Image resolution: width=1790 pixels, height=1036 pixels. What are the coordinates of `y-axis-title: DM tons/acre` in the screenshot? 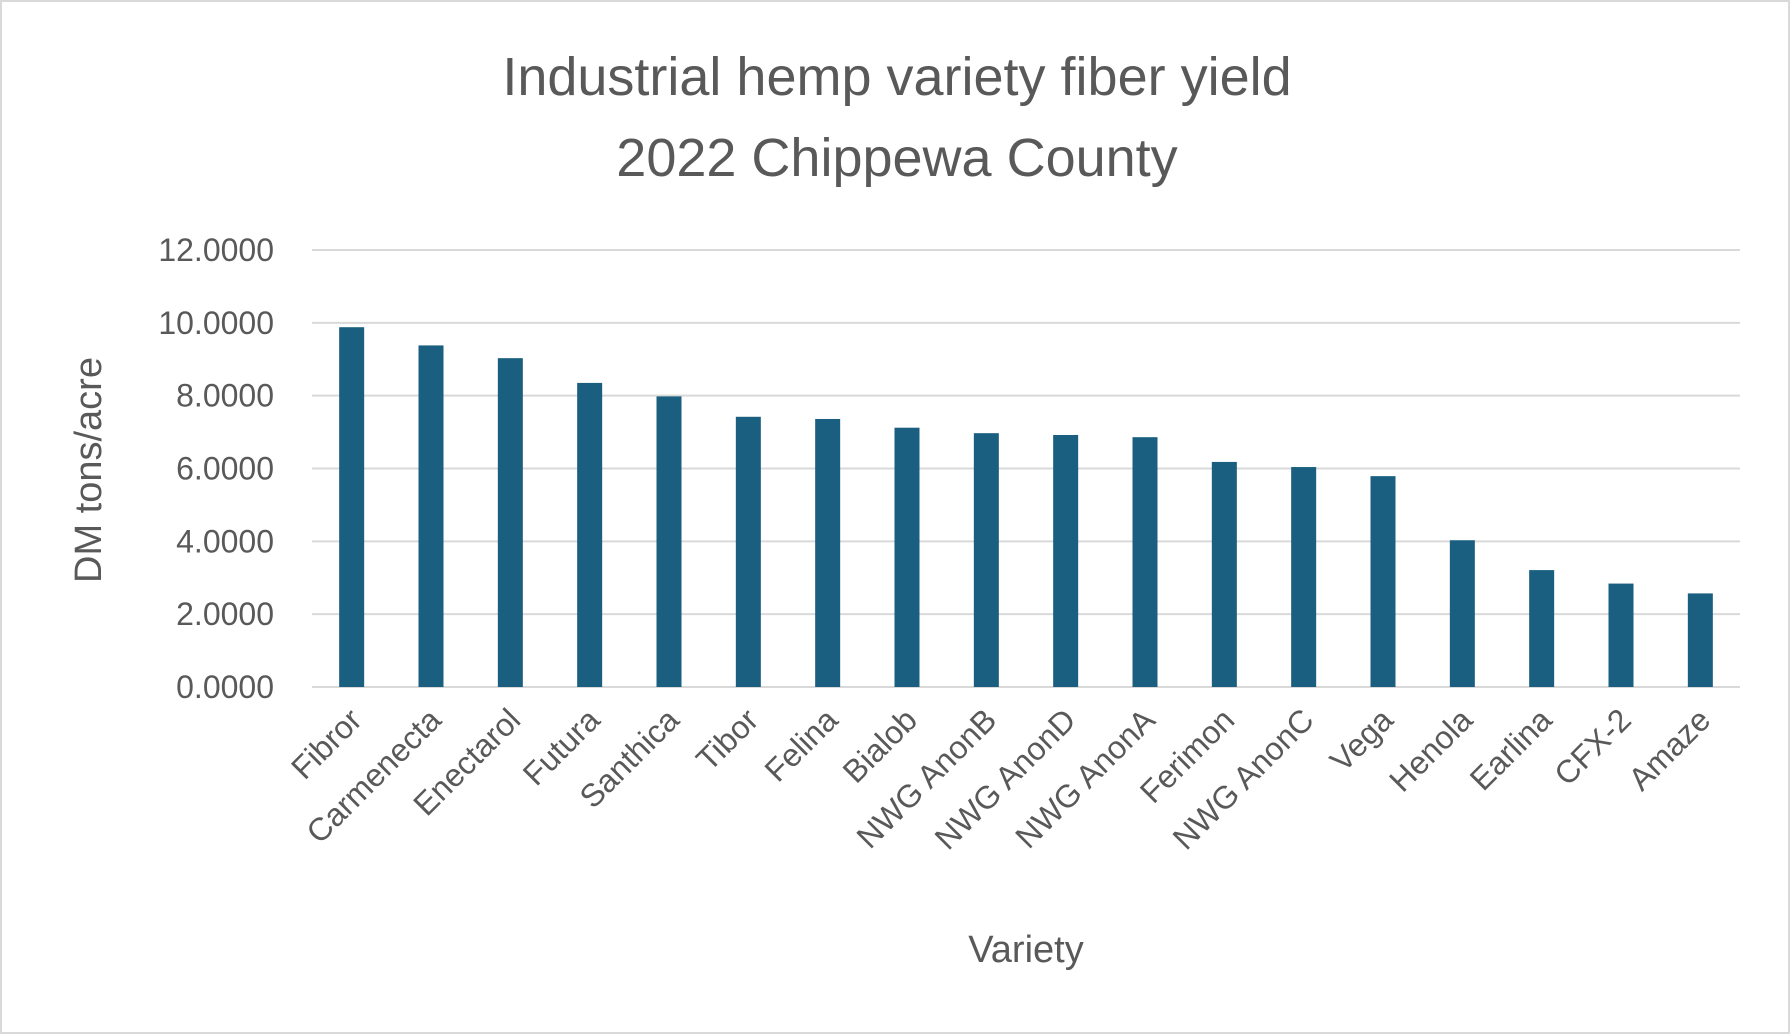 It's located at (89, 470).